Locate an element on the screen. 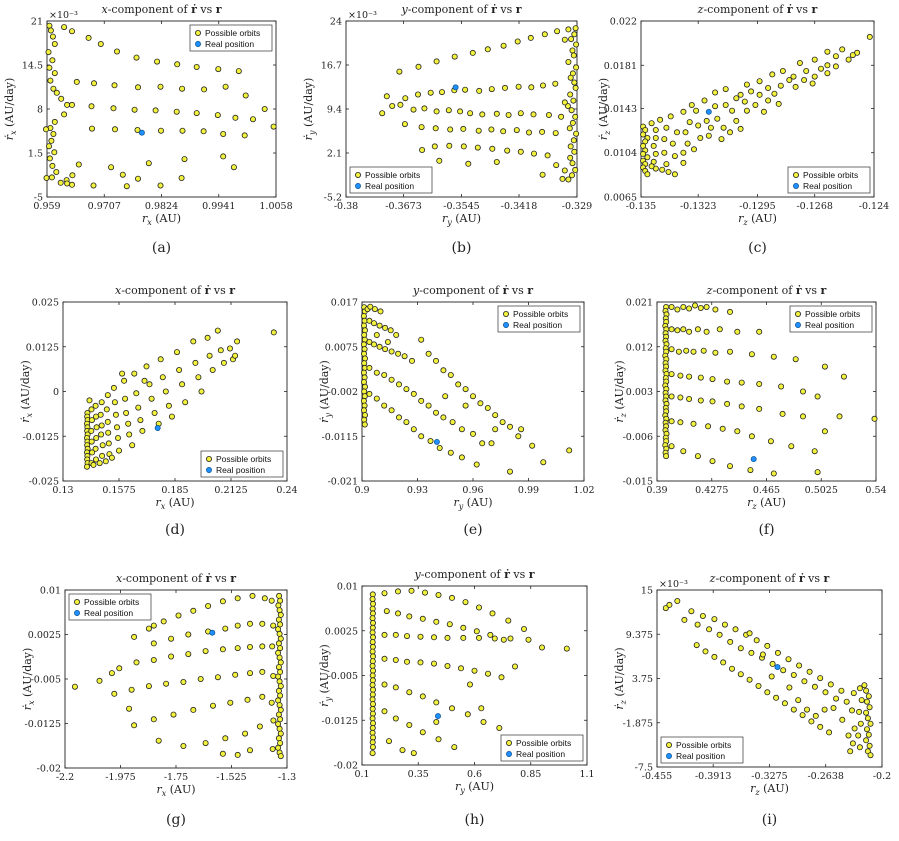 The height and width of the screenshot is (841, 899). x-tick-label: -0.1268 is located at coordinates (814, 206).